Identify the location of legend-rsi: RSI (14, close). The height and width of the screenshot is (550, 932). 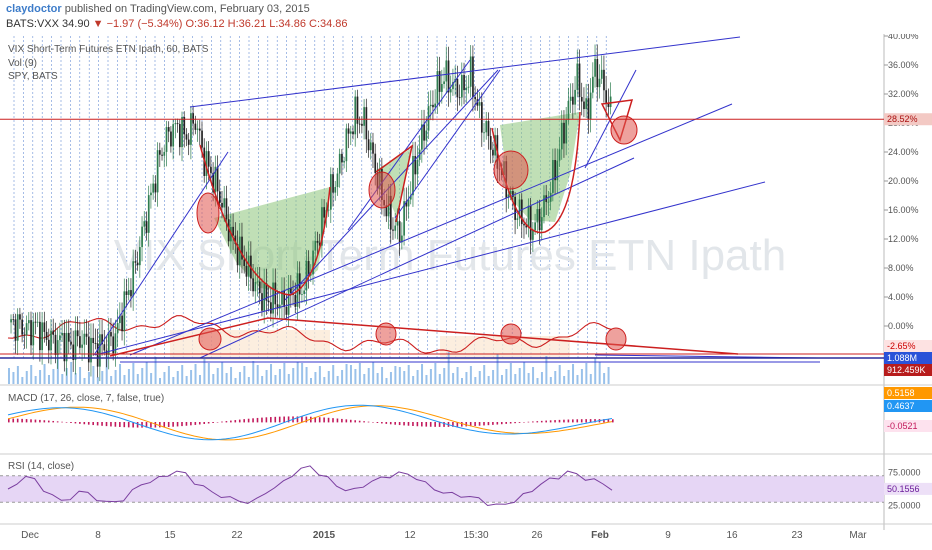
(41, 466).